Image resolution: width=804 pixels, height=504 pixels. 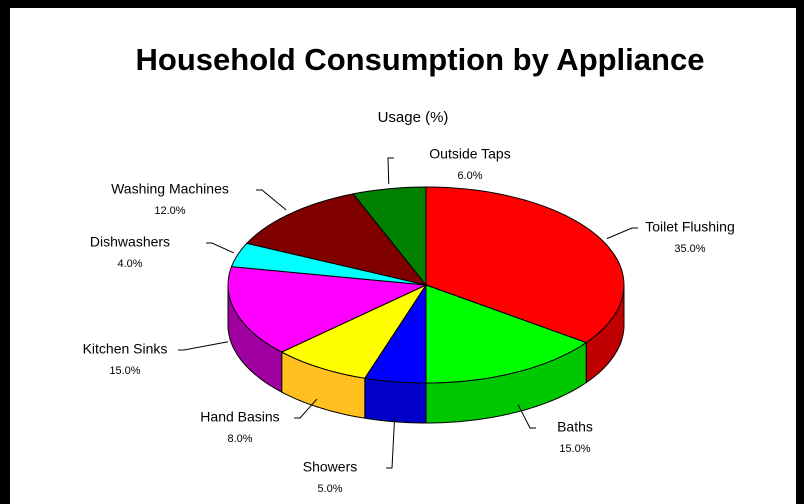 What do you see at coordinates (420, 59) in the screenshot?
I see `chart-title: Household Consumption by Appliance` at bounding box center [420, 59].